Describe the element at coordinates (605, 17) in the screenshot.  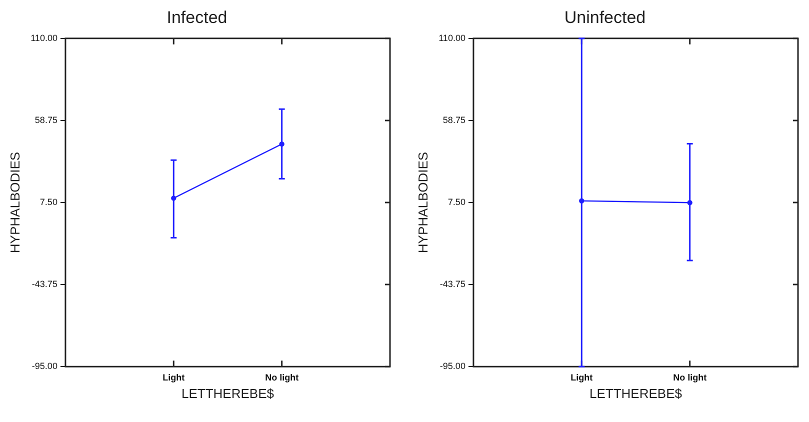
I see `chart-title: Uninfected` at that location.